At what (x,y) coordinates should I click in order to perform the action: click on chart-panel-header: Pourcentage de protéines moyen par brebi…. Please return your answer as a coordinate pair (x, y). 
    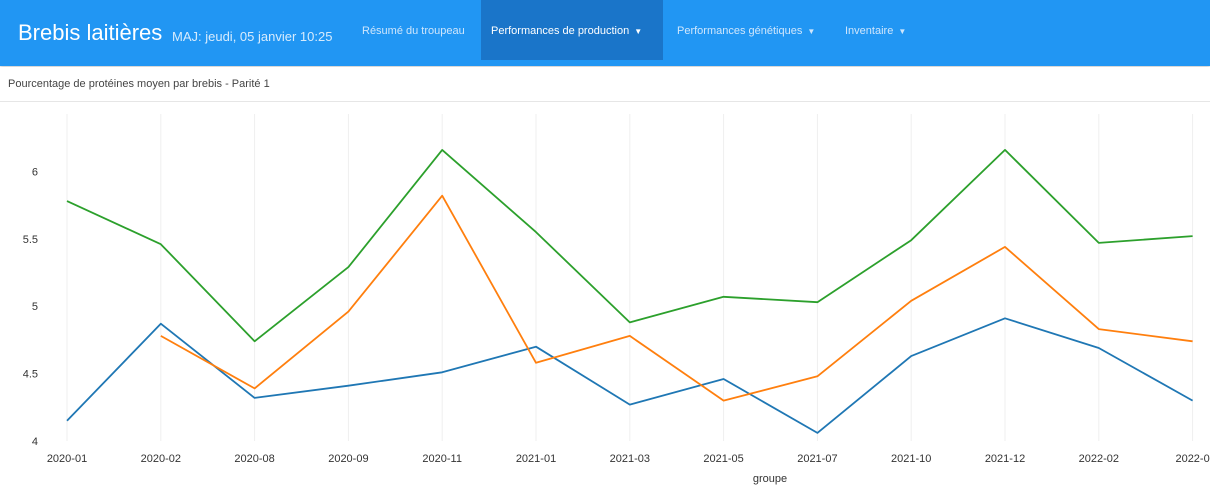
    Looking at the image, I should click on (605, 84).